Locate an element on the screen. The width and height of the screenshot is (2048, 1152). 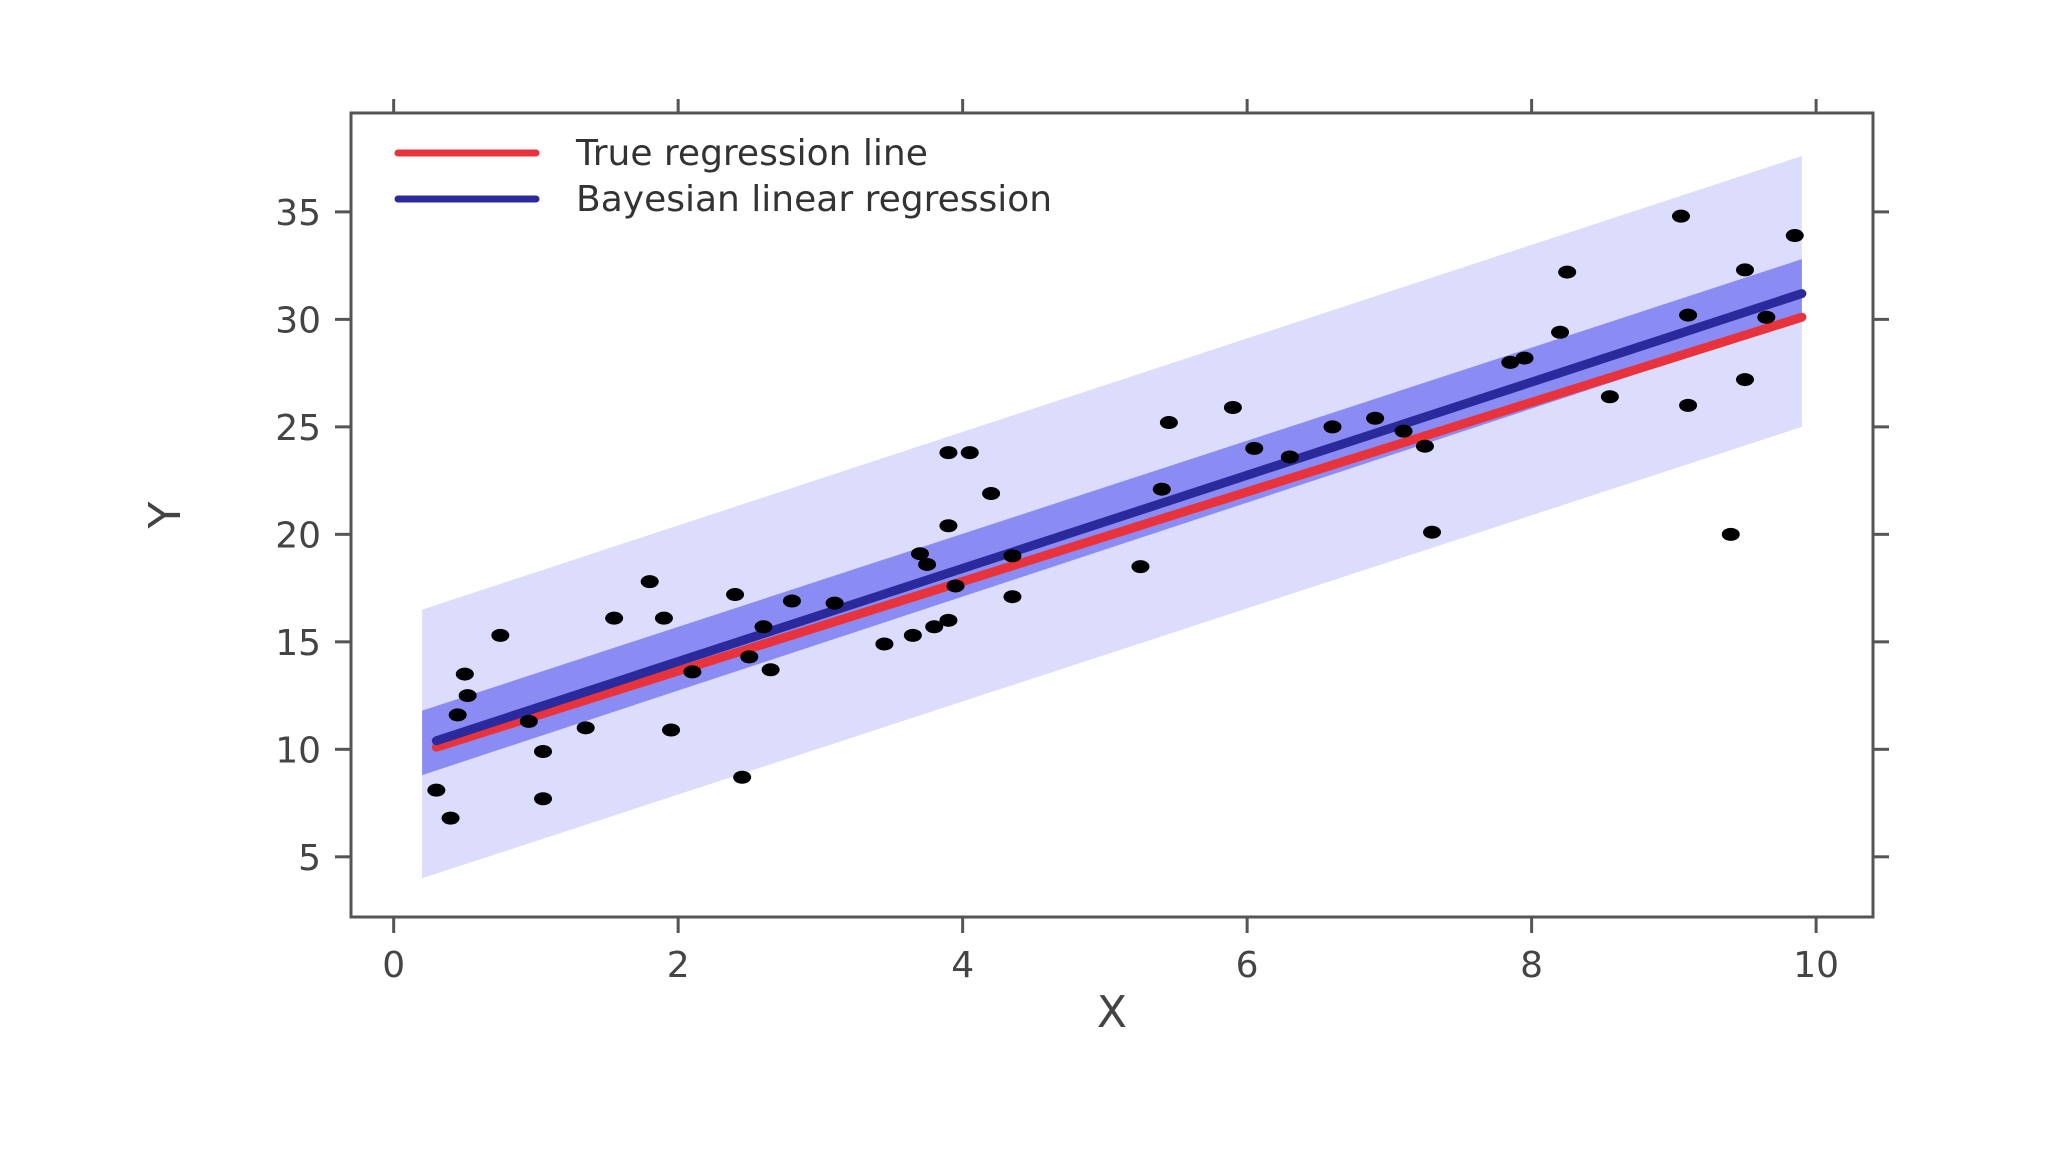
x-tick-label: 0 is located at coordinates (393, 965).